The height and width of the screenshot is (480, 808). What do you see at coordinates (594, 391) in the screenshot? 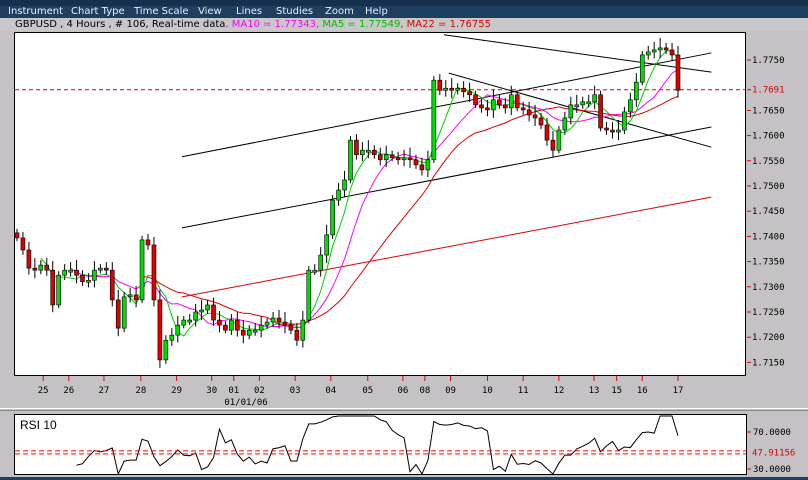
I see `x-tick-label: 13` at bounding box center [594, 391].